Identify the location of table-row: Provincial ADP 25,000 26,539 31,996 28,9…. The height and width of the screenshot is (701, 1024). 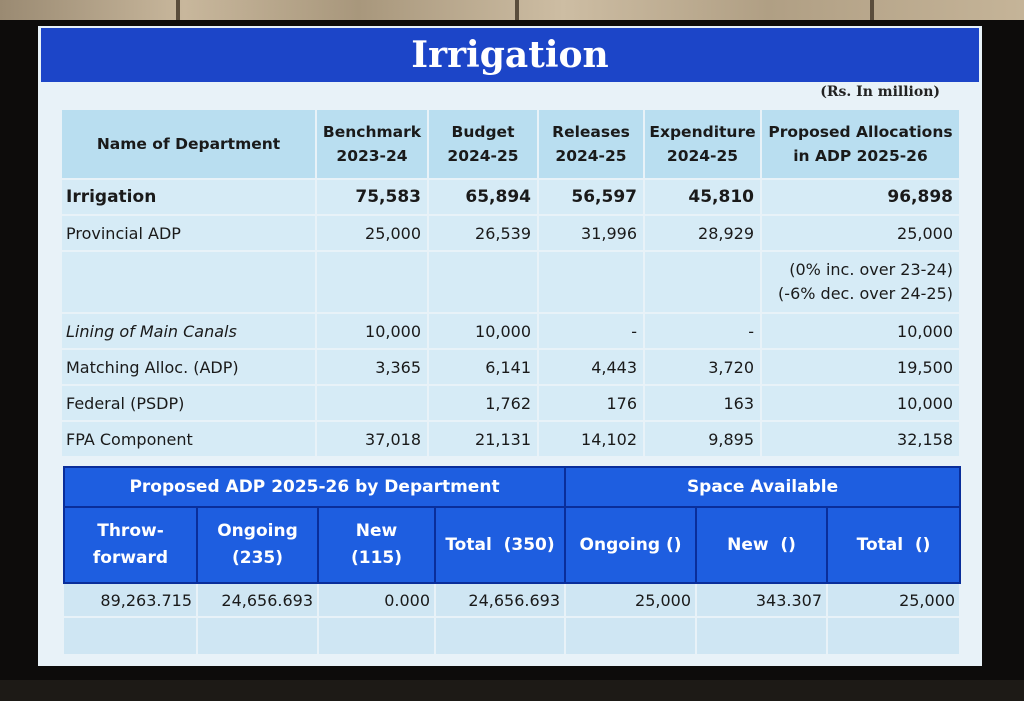
(511, 232).